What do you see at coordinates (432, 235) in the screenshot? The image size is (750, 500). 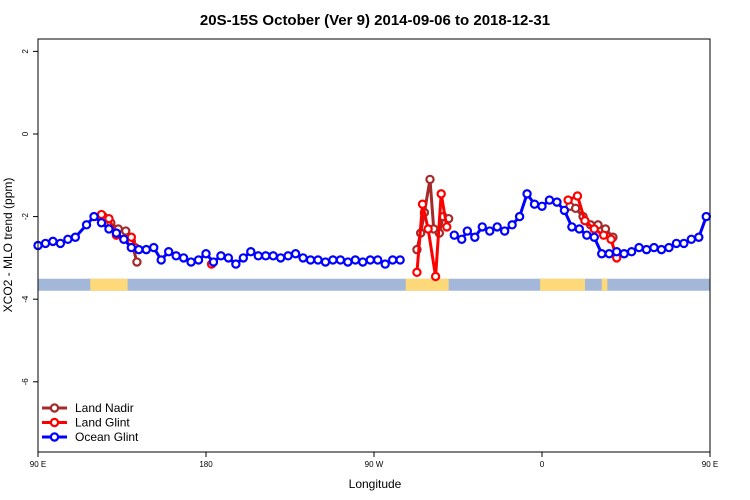 I see `series-line` at bounding box center [432, 235].